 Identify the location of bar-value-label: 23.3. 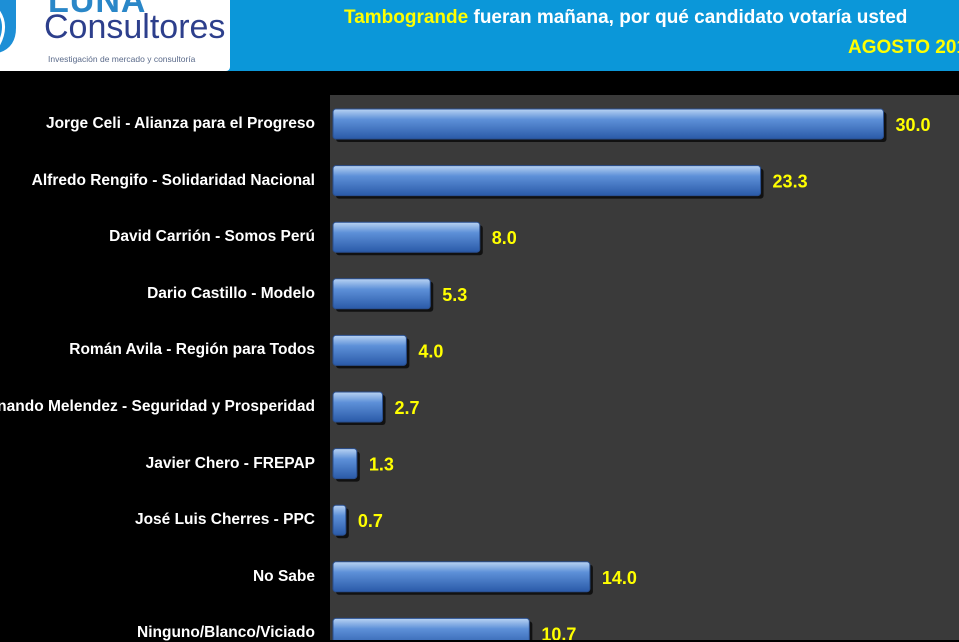
(790, 182).